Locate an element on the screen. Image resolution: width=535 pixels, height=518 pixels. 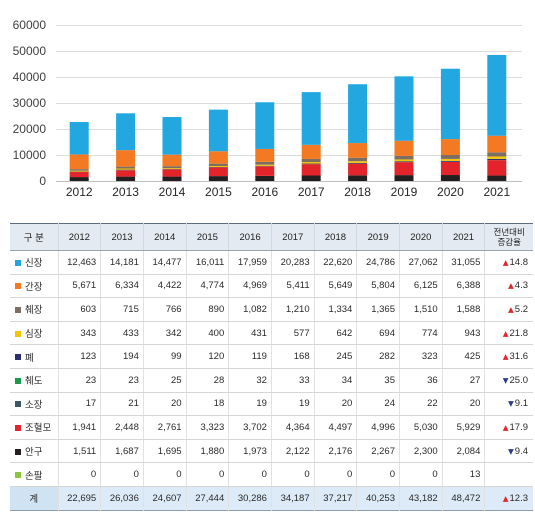
decrease-arrow-icon: ▼ is located at coordinates (511, 404).